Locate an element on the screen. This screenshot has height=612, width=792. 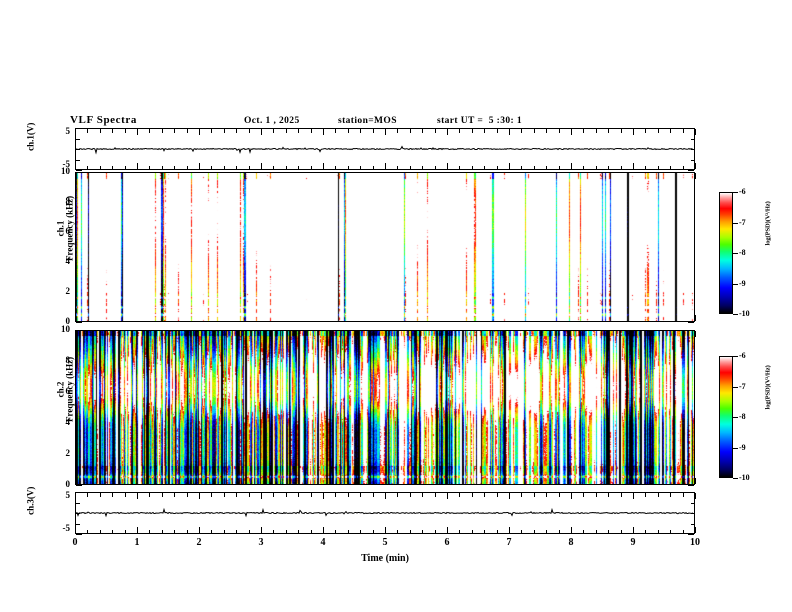
colorbar-ch1-tick-label: -9 is located at coordinates (742, 283).